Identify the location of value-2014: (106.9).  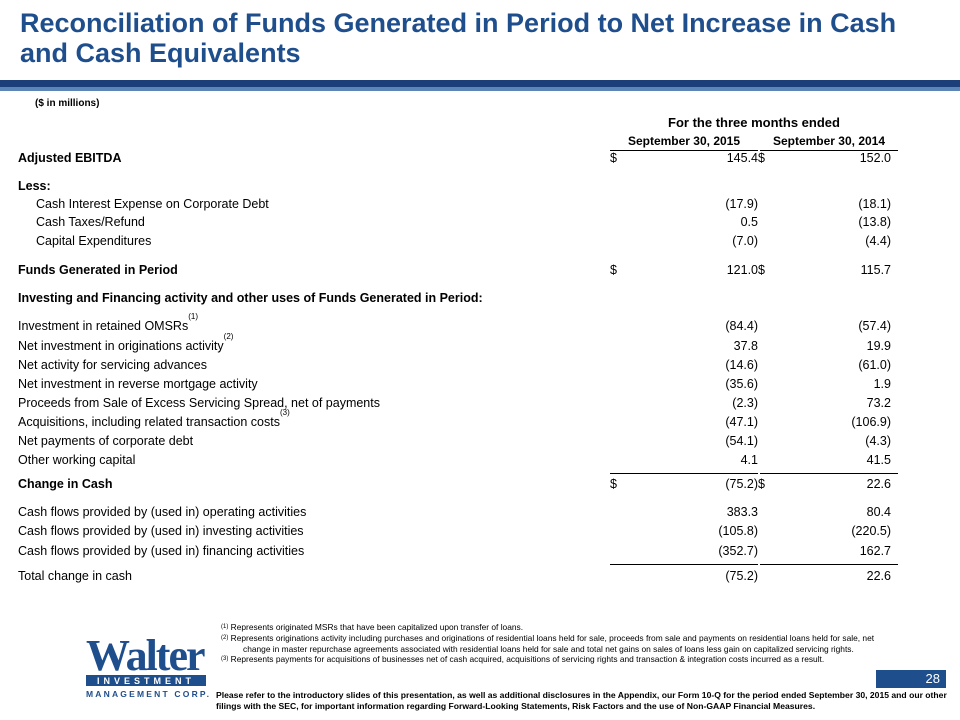
(871, 422).